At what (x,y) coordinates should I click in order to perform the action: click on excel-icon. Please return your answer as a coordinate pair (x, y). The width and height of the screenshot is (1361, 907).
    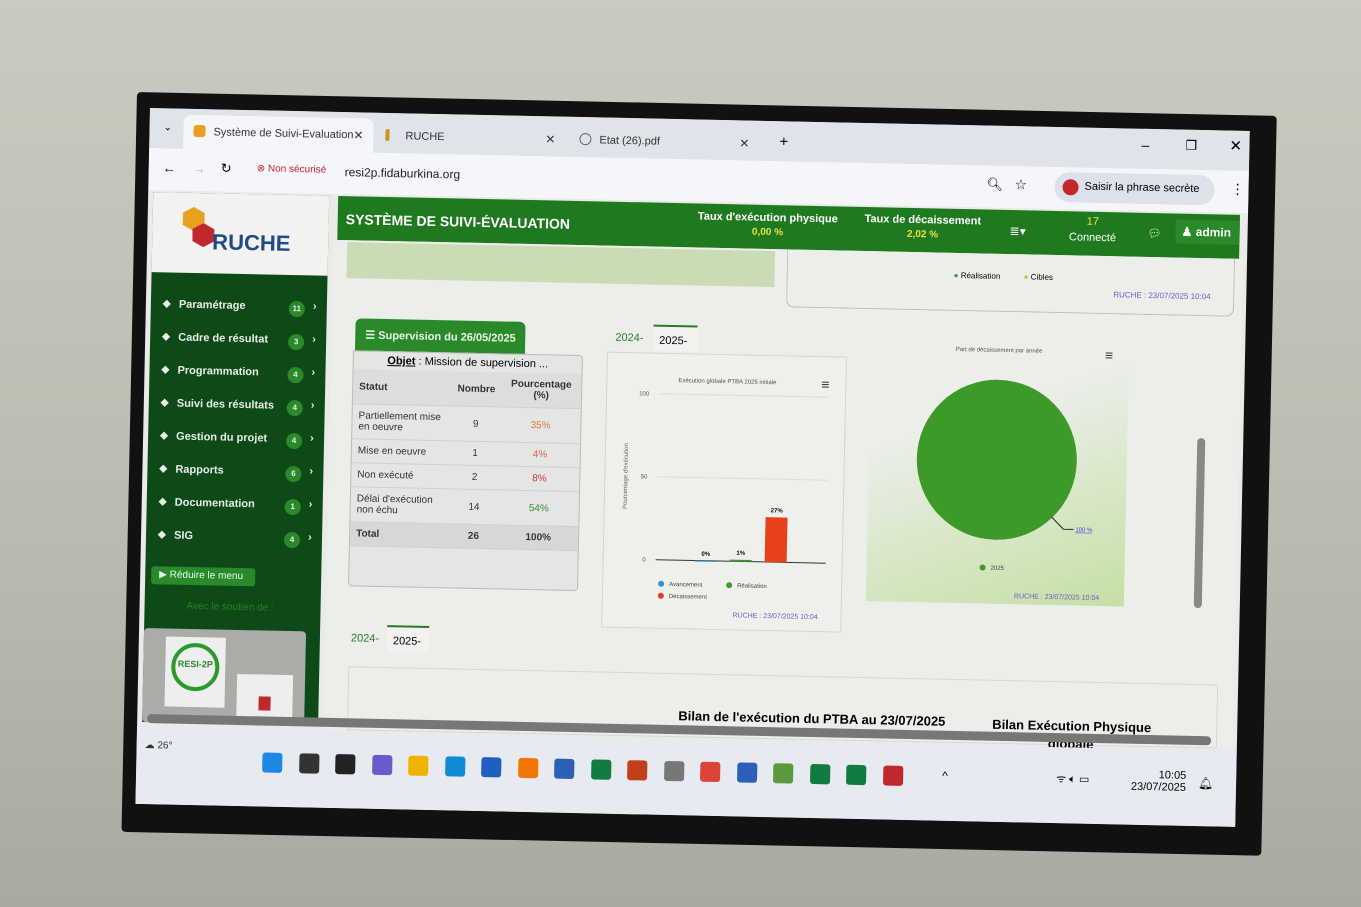
    Looking at the image, I should click on (819, 774).